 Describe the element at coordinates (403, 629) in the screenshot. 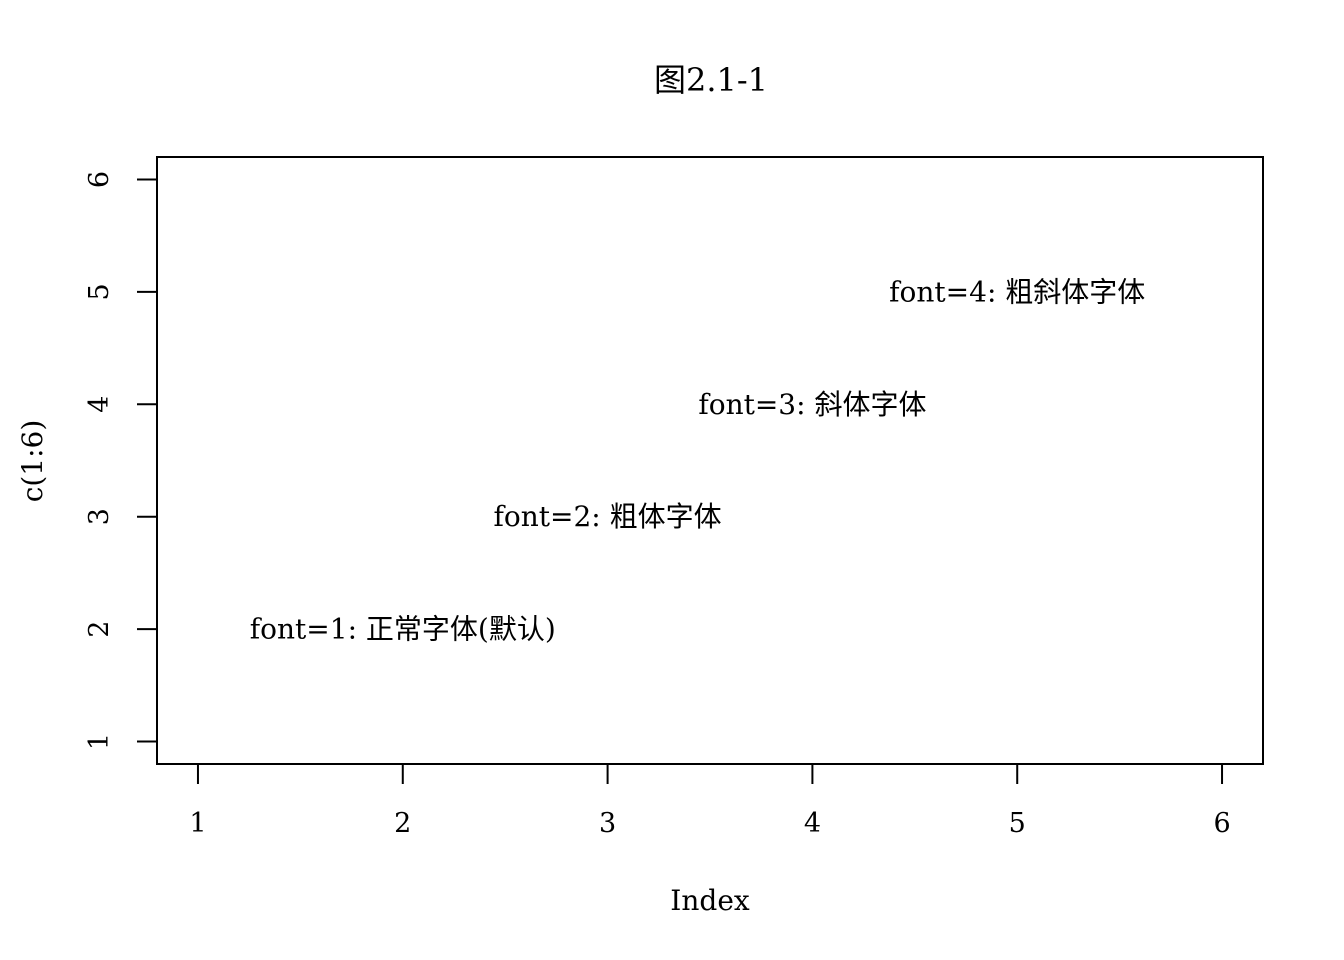

I see `annotation-font-1: font=1: 正常字体(默认)` at that location.